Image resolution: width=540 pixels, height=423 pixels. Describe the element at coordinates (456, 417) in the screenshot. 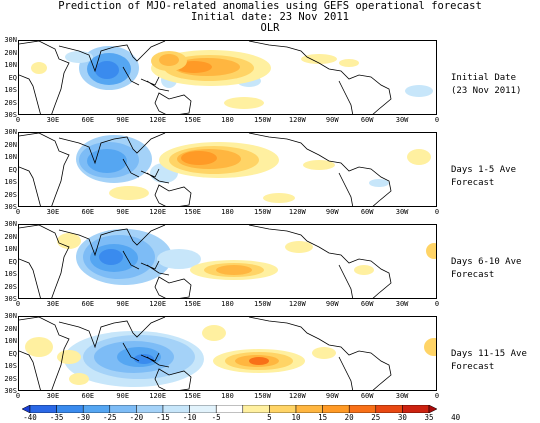

I see `colorbar-tick-label: 40` at that location.